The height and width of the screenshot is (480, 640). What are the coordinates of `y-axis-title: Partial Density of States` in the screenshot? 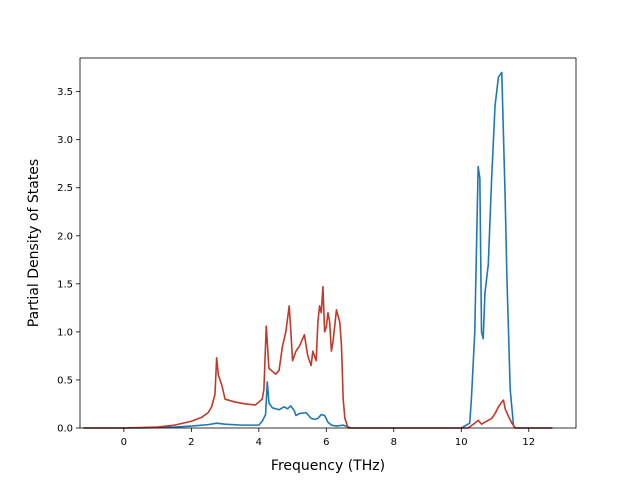 It's located at (34, 243).